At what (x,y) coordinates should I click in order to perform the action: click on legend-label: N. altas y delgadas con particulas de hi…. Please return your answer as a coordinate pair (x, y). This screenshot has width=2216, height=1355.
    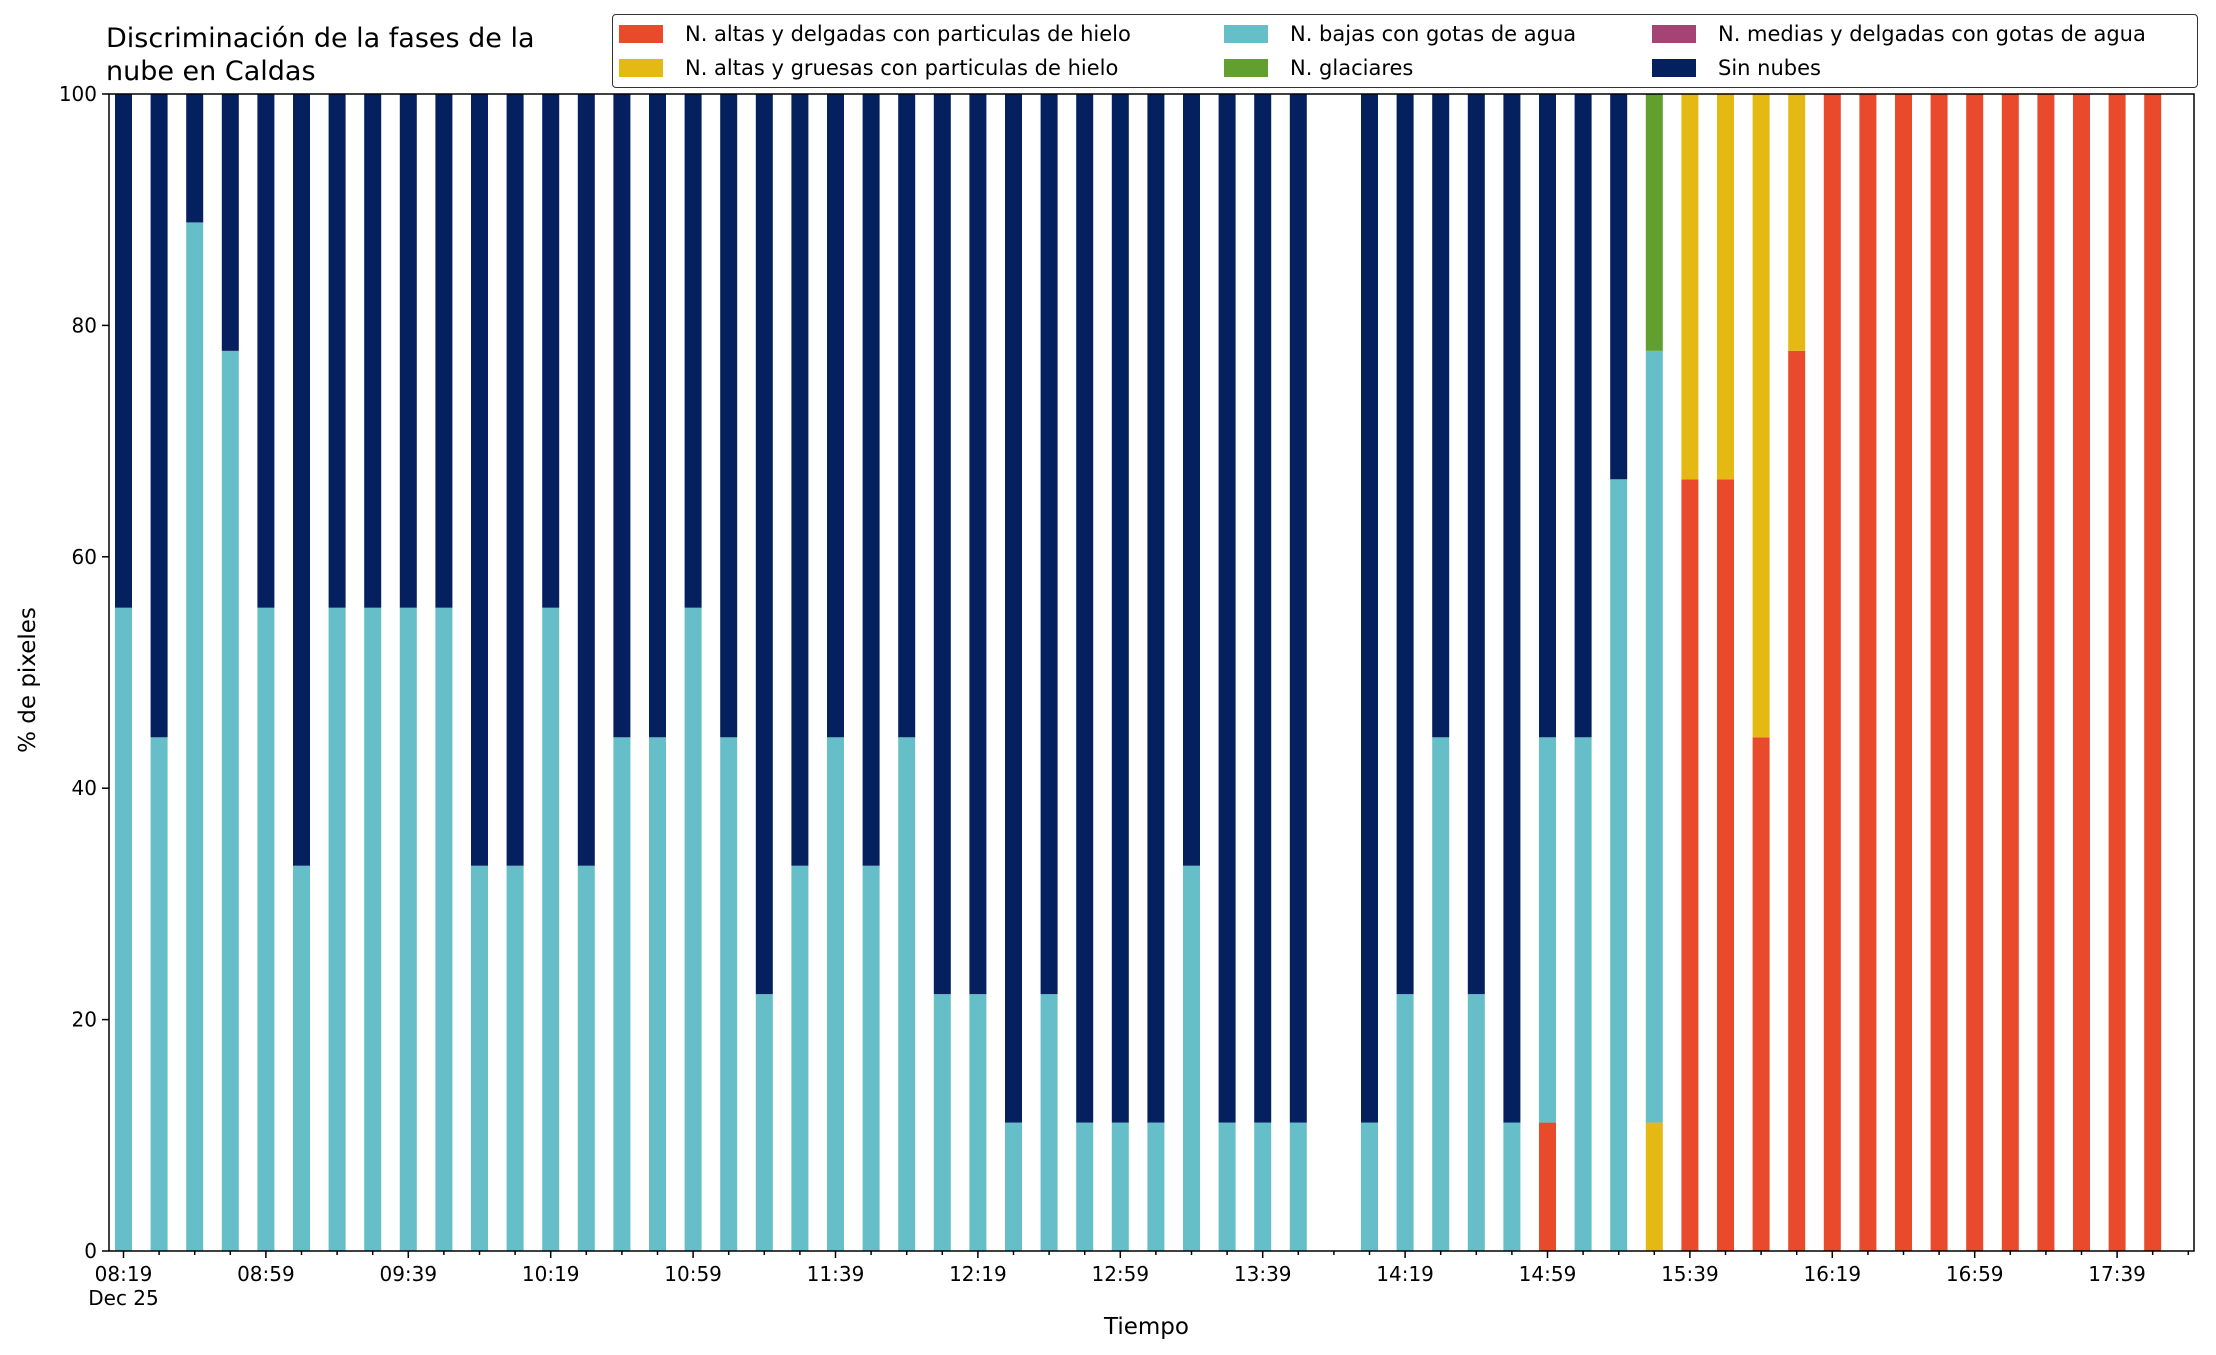
    Looking at the image, I should click on (908, 34).